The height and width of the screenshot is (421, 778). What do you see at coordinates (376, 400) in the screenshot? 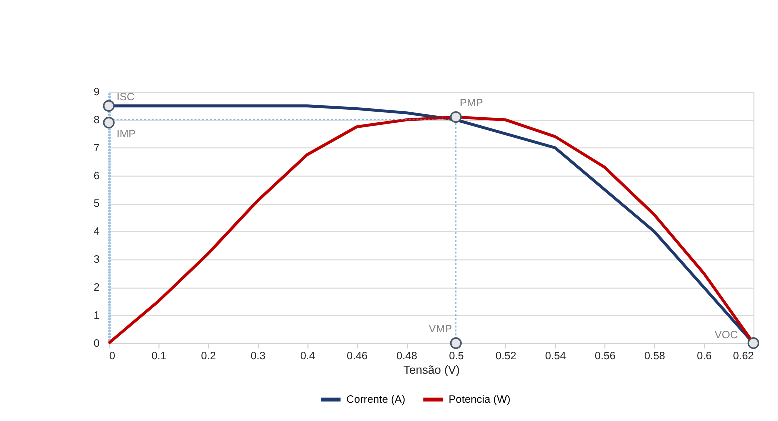
I see `legend-label: Corrente (A)` at bounding box center [376, 400].